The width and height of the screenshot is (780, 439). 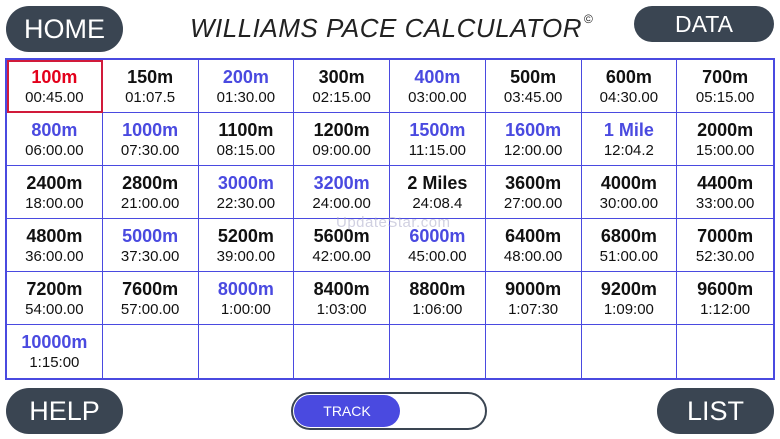 What do you see at coordinates (341, 76) in the screenshot?
I see `distance-label: 300m` at bounding box center [341, 76].